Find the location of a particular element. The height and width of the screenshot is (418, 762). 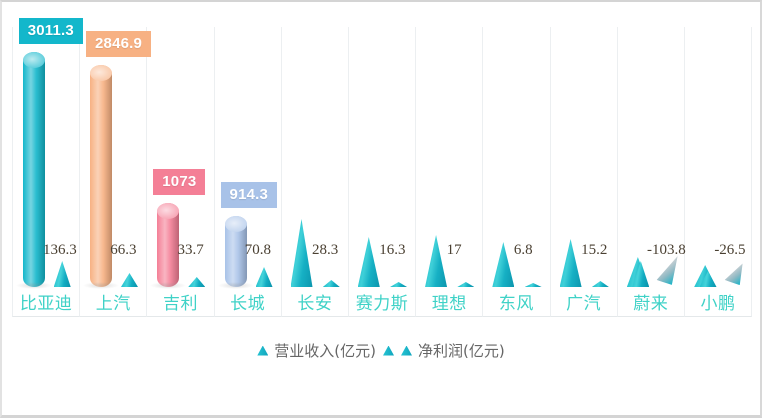

revenue-cone-shape-理想 is located at coordinates (436, 261).